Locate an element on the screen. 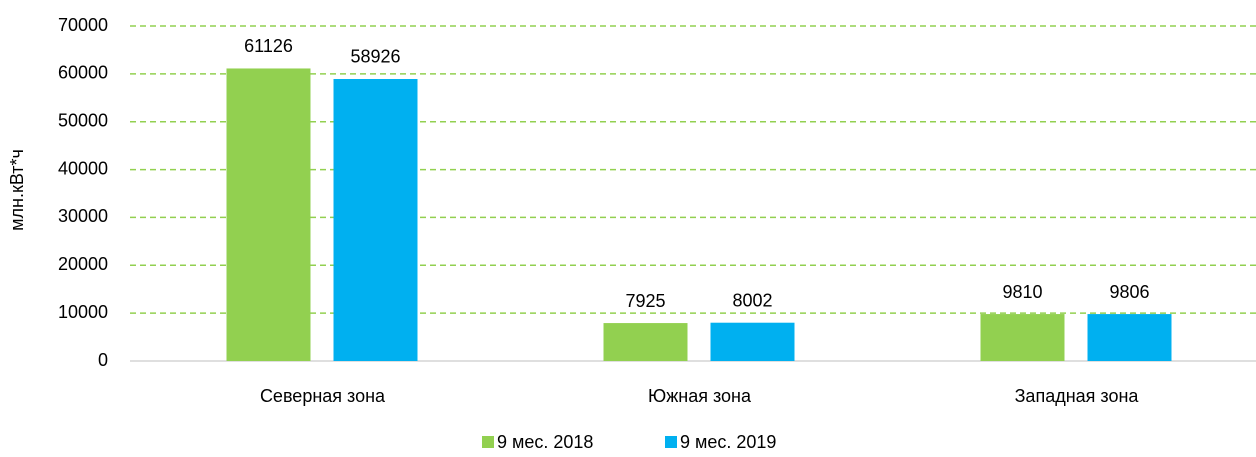 This screenshot has height=457, width=1256. x-tick-label: Южная зона is located at coordinates (700, 396).